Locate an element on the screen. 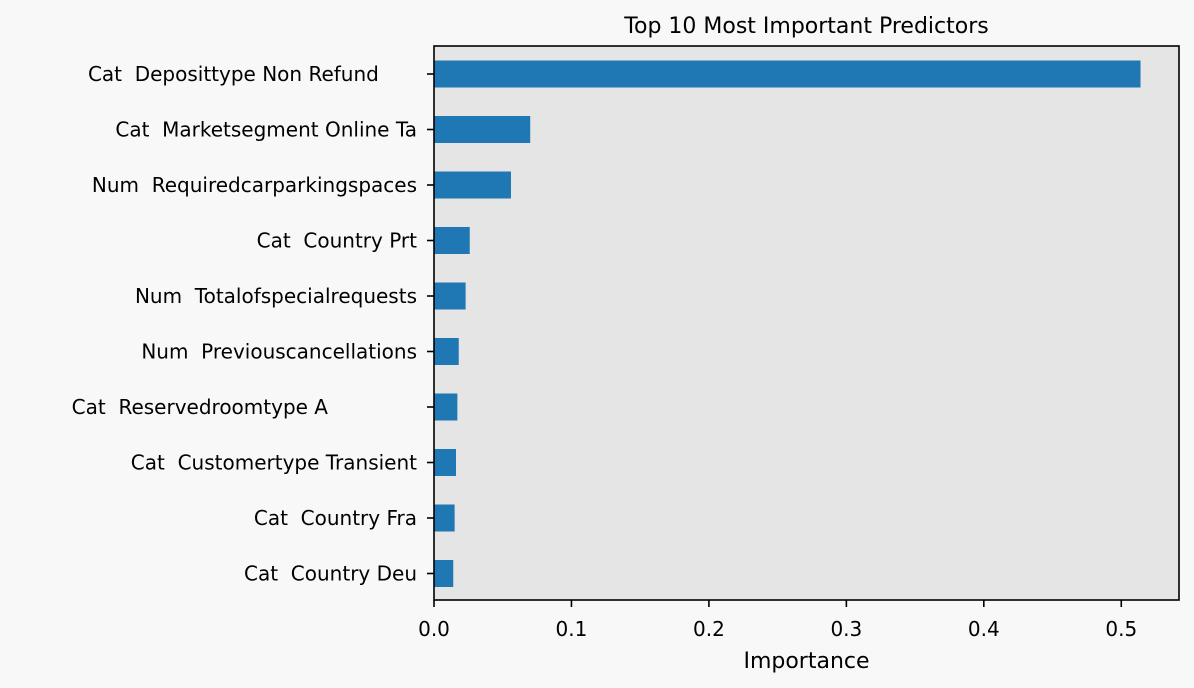  y-tick-label: Num Totalofspecialrequests is located at coordinates (276, 296).